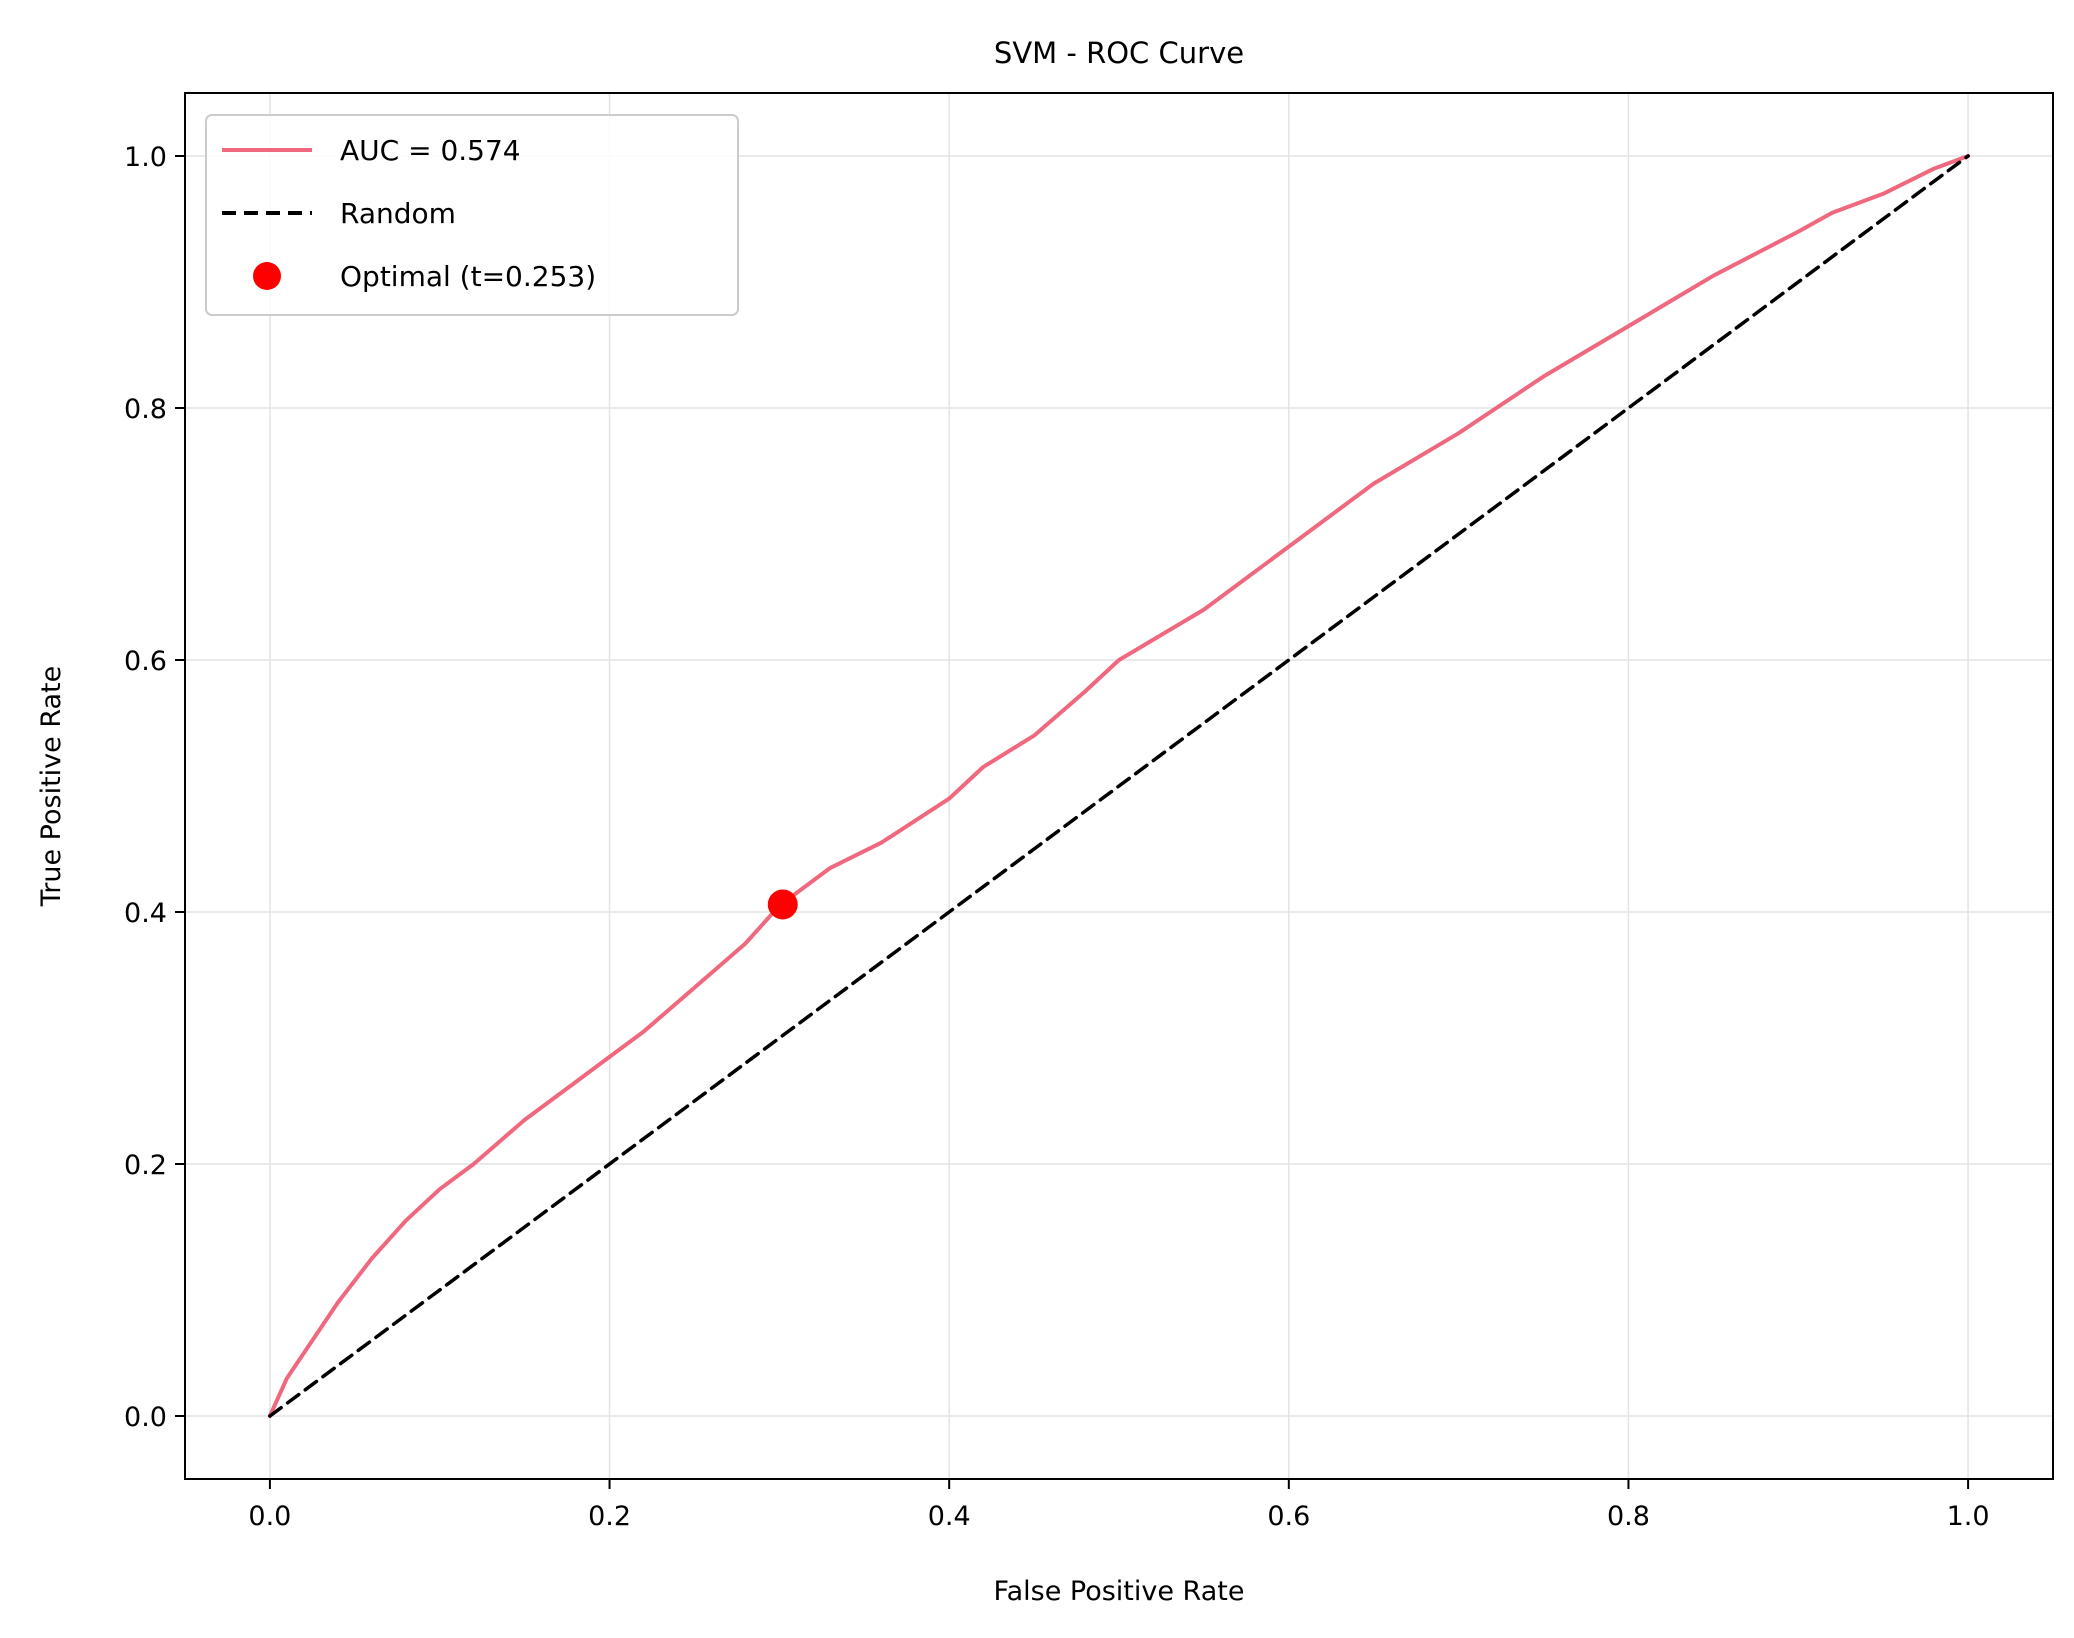 This screenshot has width=2074, height=1638. Describe the element at coordinates (430, 150) in the screenshot. I see `legend-label-auc: AUC = 0.574` at that location.